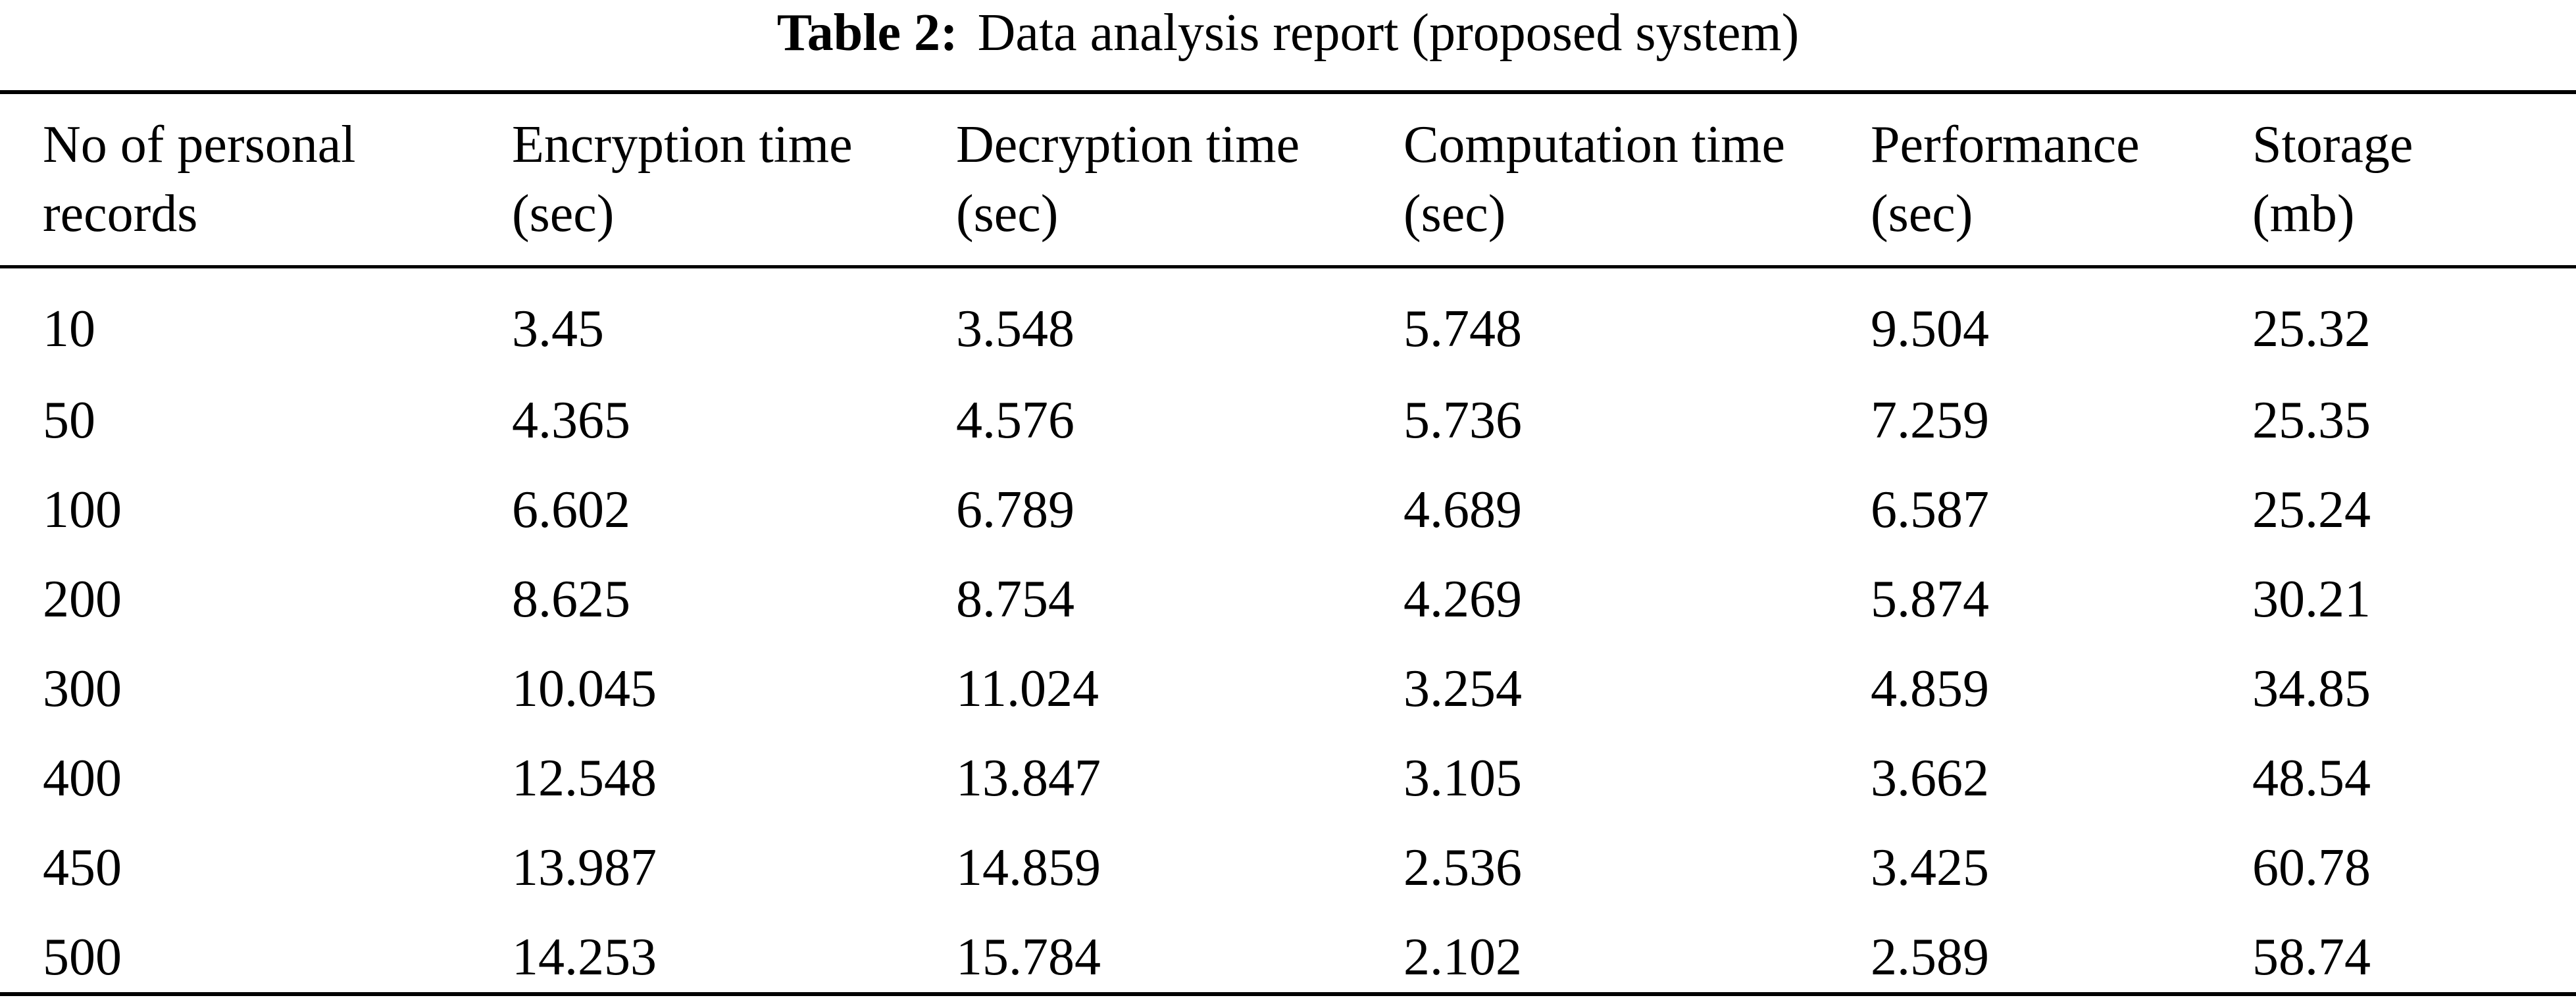  Describe the element at coordinates (2311, 599) in the screenshot. I see `cell-storage: 30.21` at that location.